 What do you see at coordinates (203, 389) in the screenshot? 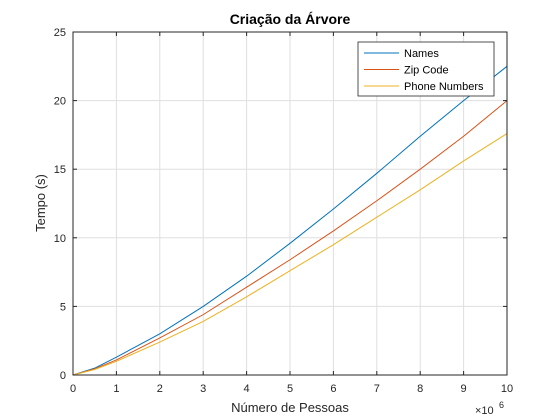
I see `x-tick-label: 3` at bounding box center [203, 389].